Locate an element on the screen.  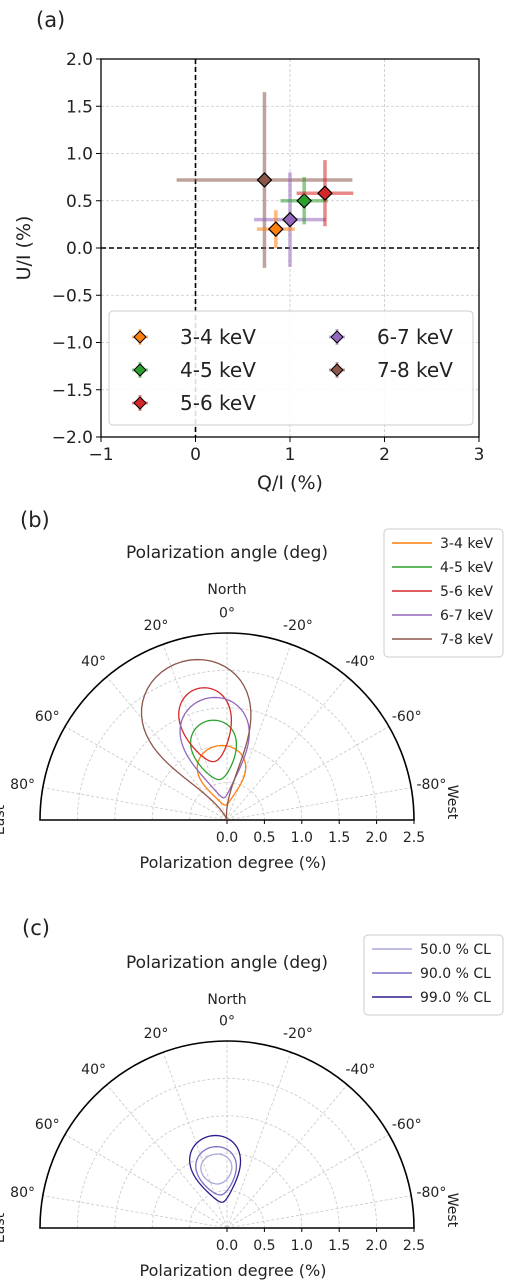
x-axis-label: Q/I (%) is located at coordinates (290, 483).